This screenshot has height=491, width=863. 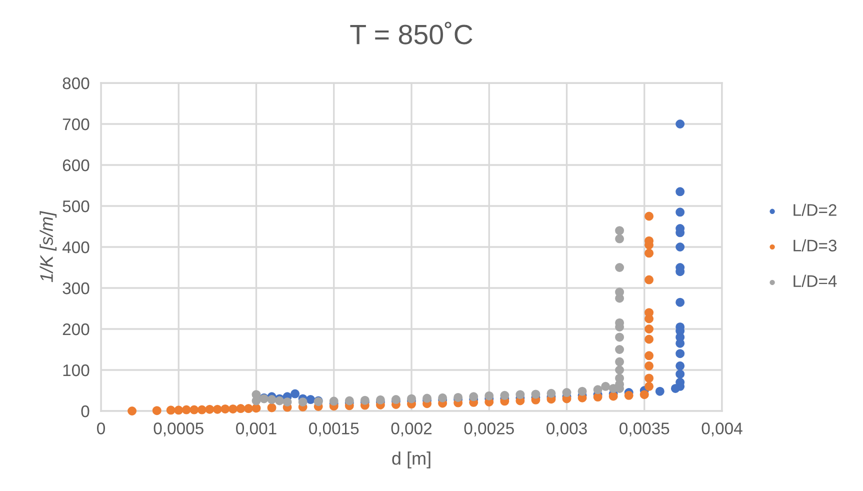 I want to click on x-tick-label: 0,0005, so click(x=179, y=429).